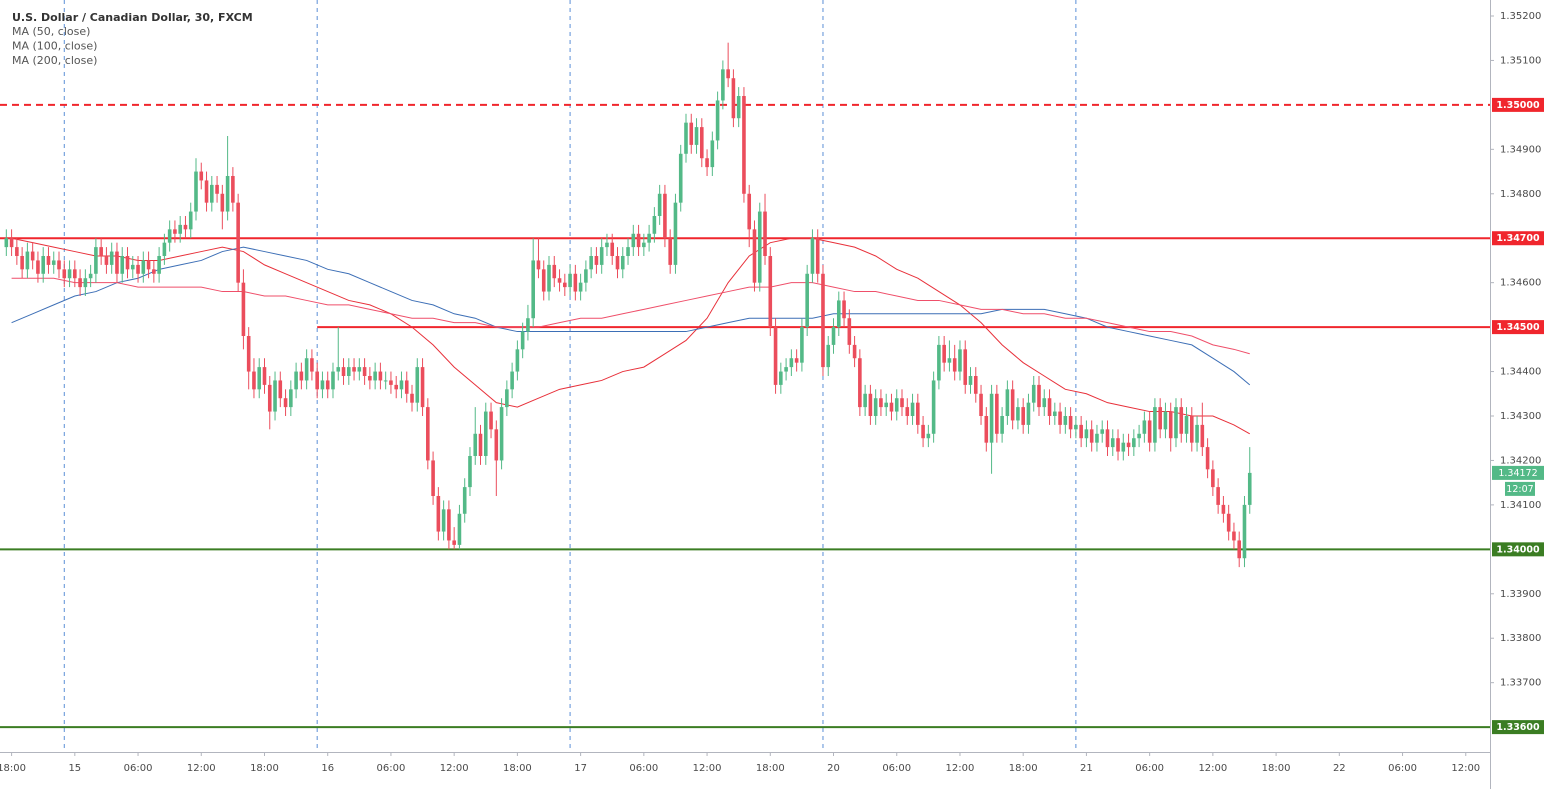 Image resolution: width=1546 pixels, height=789 pixels. I want to click on chart-title: U.S. Dollar / Canadian Dollar, 30, FXCM, so click(132, 17).